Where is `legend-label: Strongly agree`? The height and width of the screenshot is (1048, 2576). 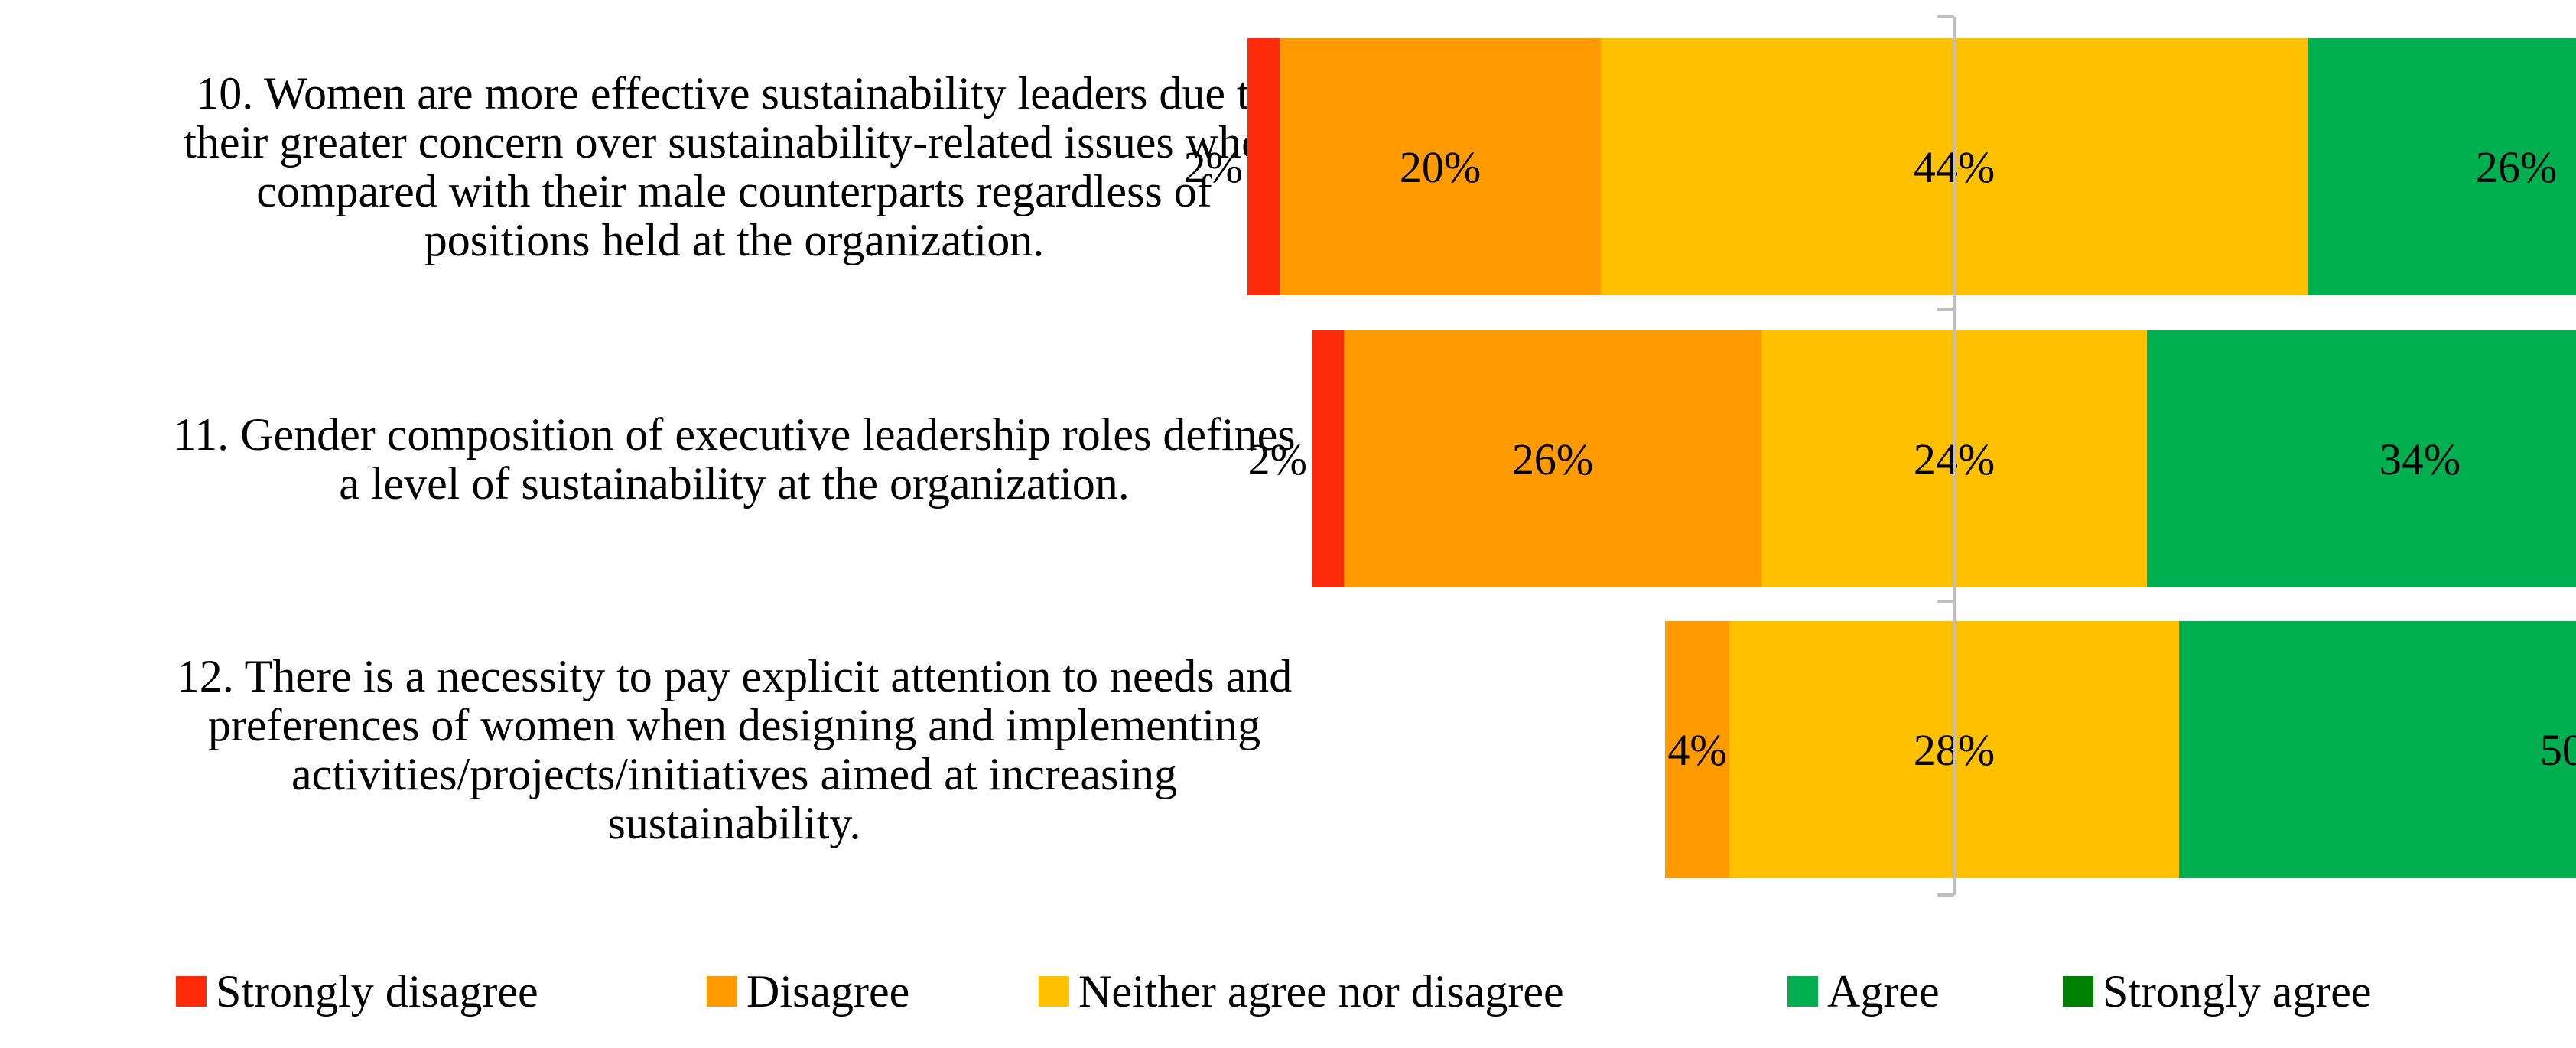 legend-label: Strongly agree is located at coordinates (2237, 991).